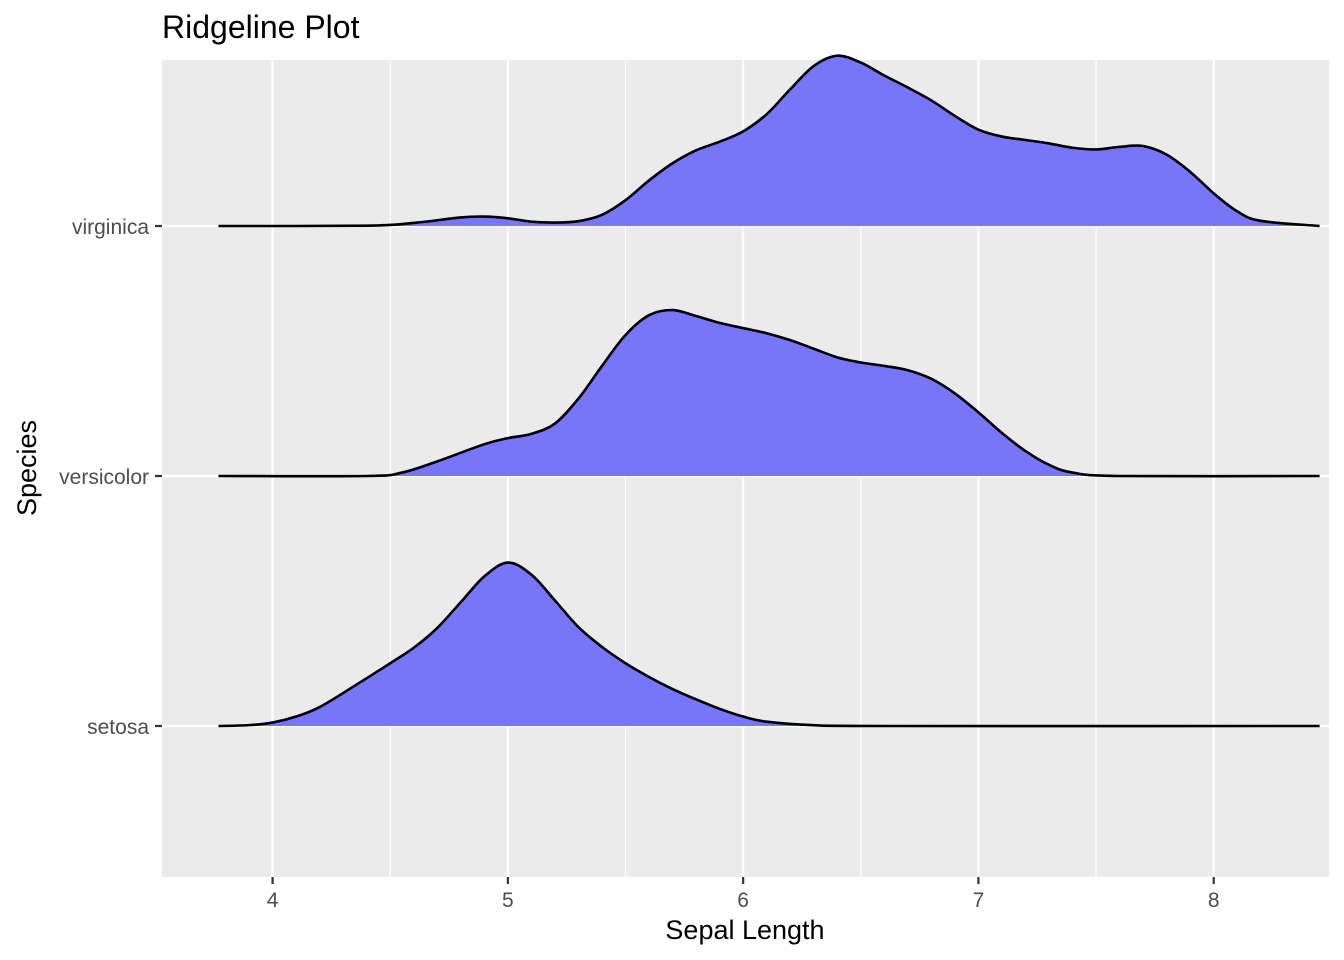 The image size is (1344, 960). Describe the element at coordinates (979, 900) in the screenshot. I see `x-tick-label: 7` at that location.